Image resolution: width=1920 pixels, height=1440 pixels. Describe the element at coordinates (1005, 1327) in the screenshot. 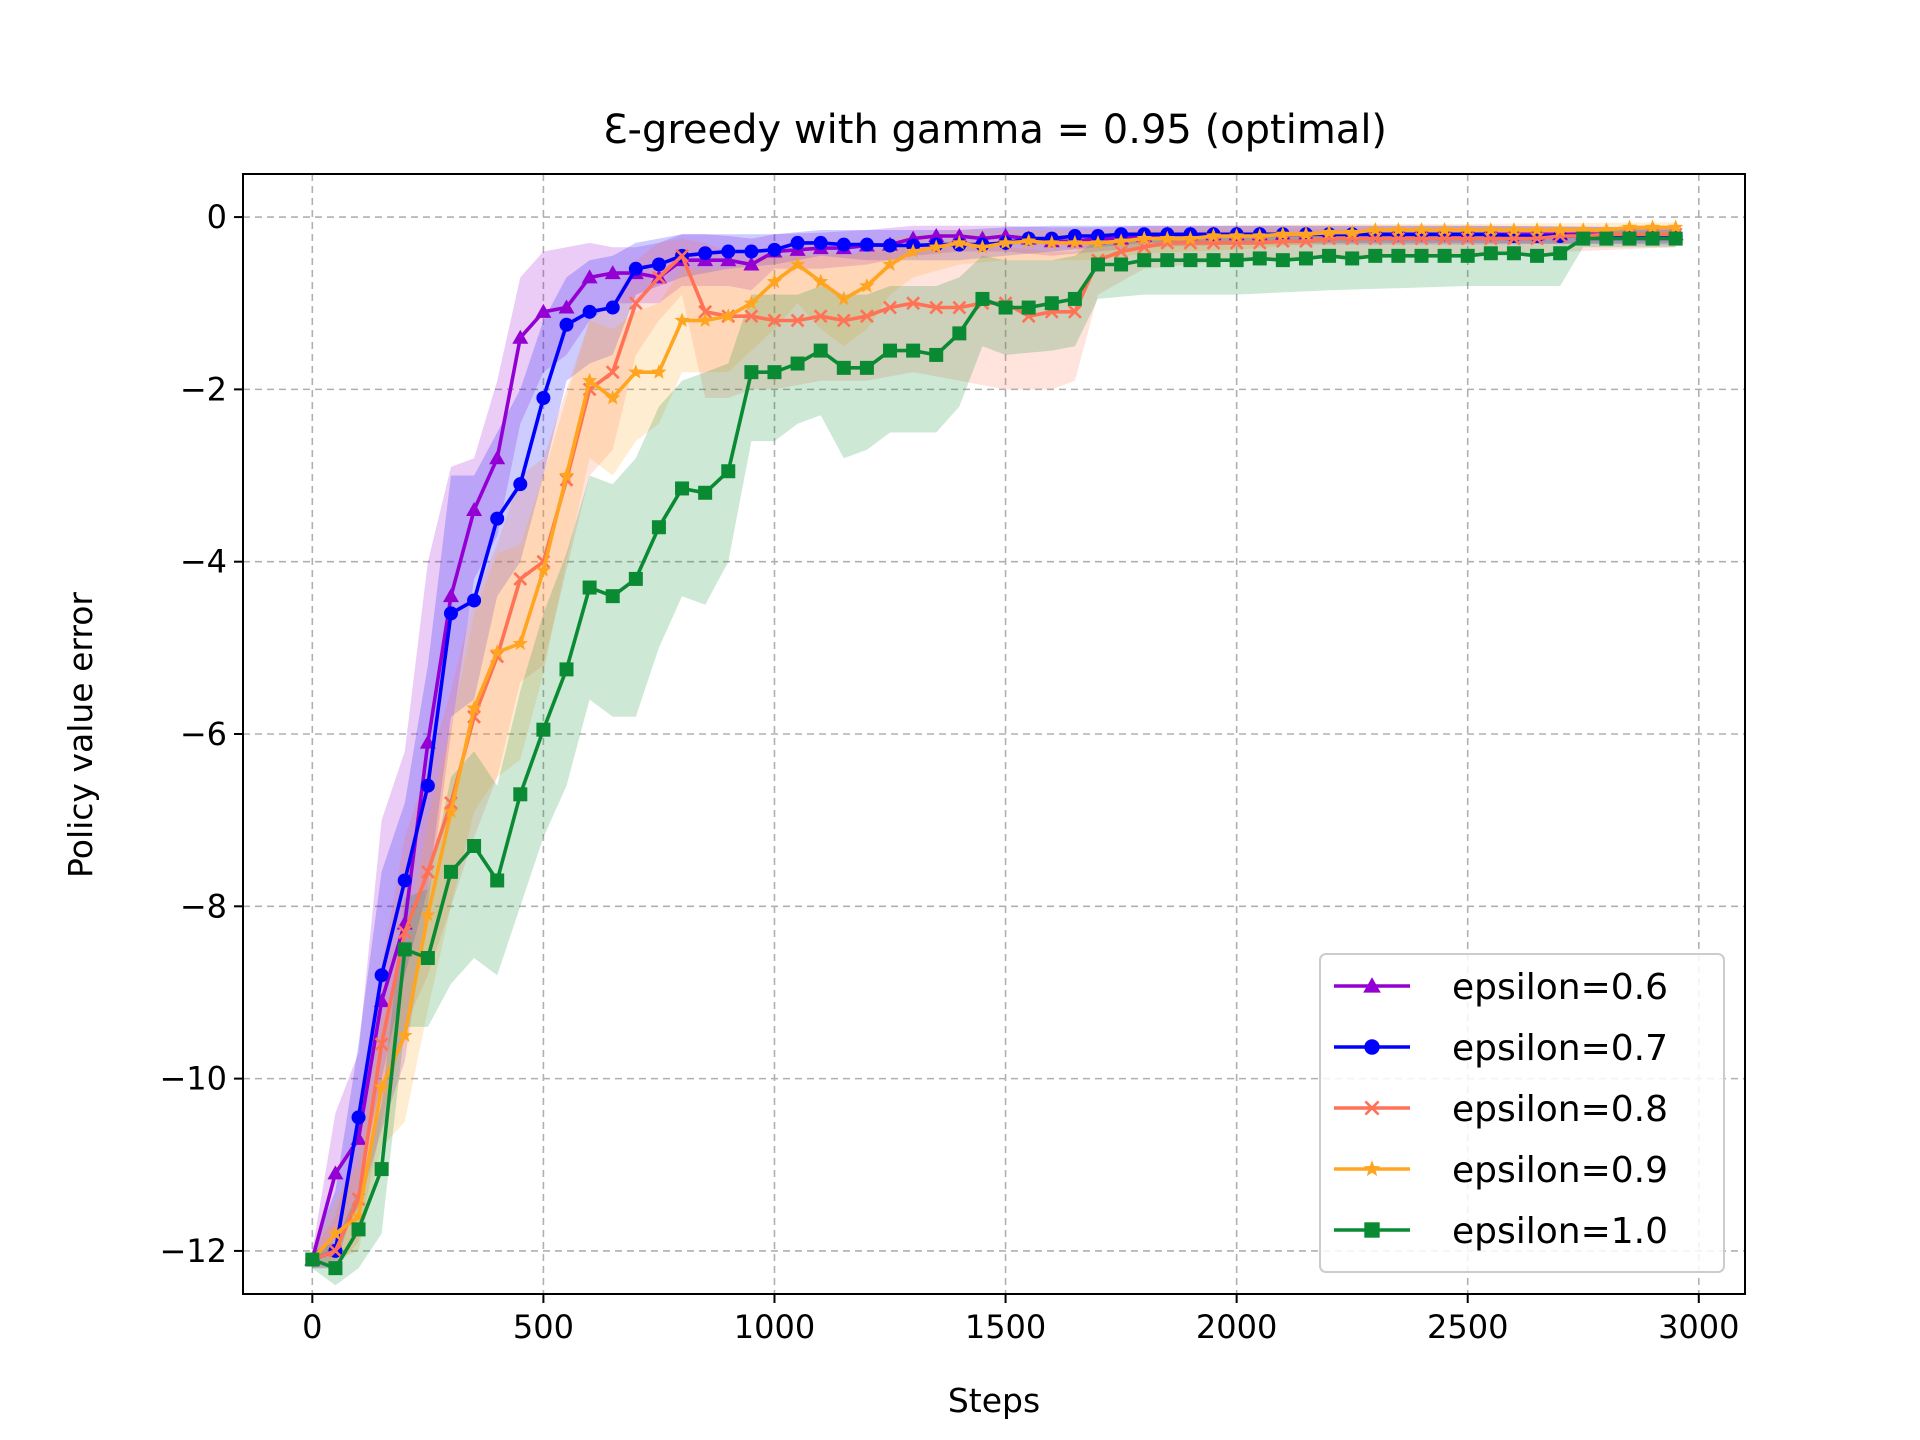

I see `x-tick-label: 1500` at that location.